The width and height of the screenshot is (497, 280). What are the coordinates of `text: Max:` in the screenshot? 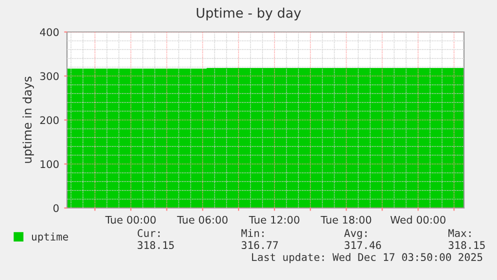 It's located at (459, 233).